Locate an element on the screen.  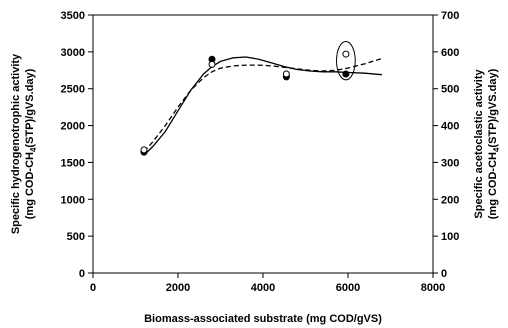
y-right-title-line2: (mg COD-CH4(STP)/gVS.day) is located at coordinates (494, 143).